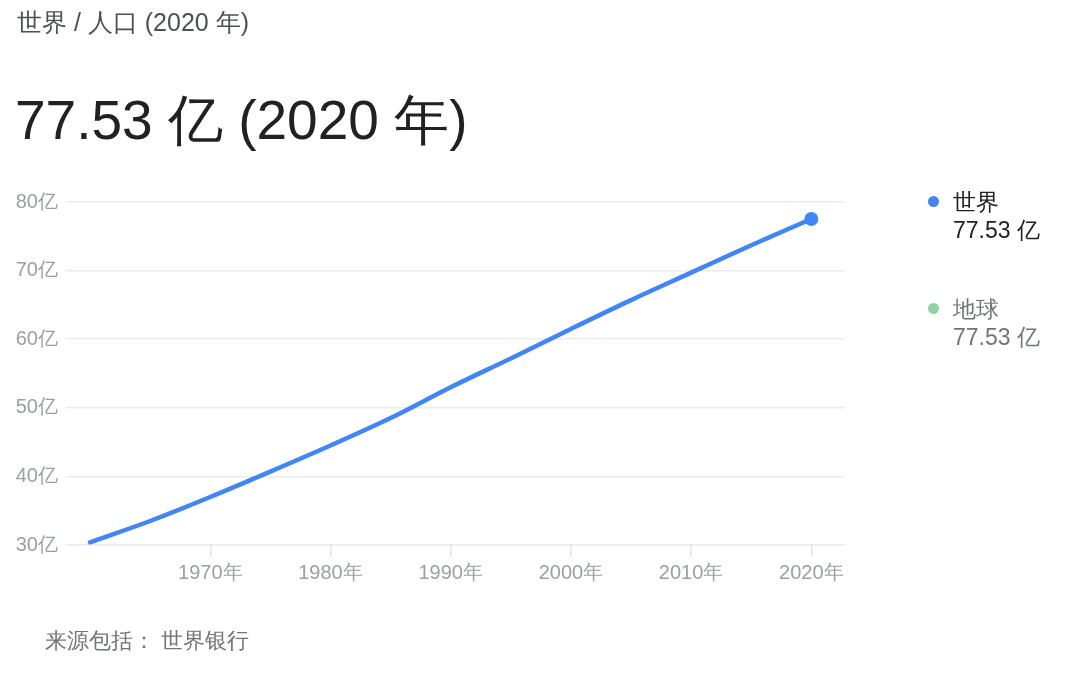 The image size is (1080, 677). Describe the element at coordinates (691, 571) in the screenshot. I see `x-tick-label: 2010年` at that location.